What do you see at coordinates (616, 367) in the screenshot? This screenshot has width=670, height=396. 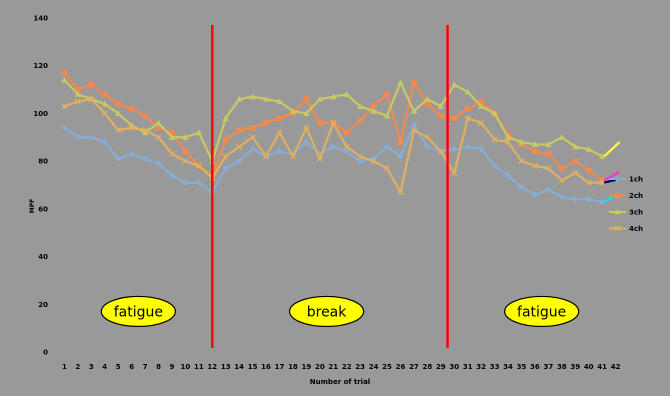 I see `x-tick-label: 42` at bounding box center [616, 367].